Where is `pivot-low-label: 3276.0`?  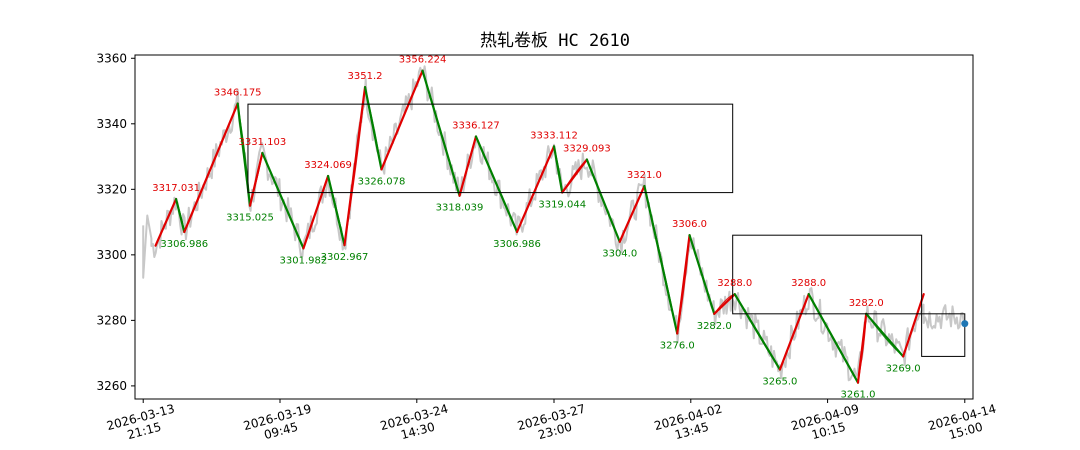 pivot-low-label: 3276.0 is located at coordinates (677, 345).